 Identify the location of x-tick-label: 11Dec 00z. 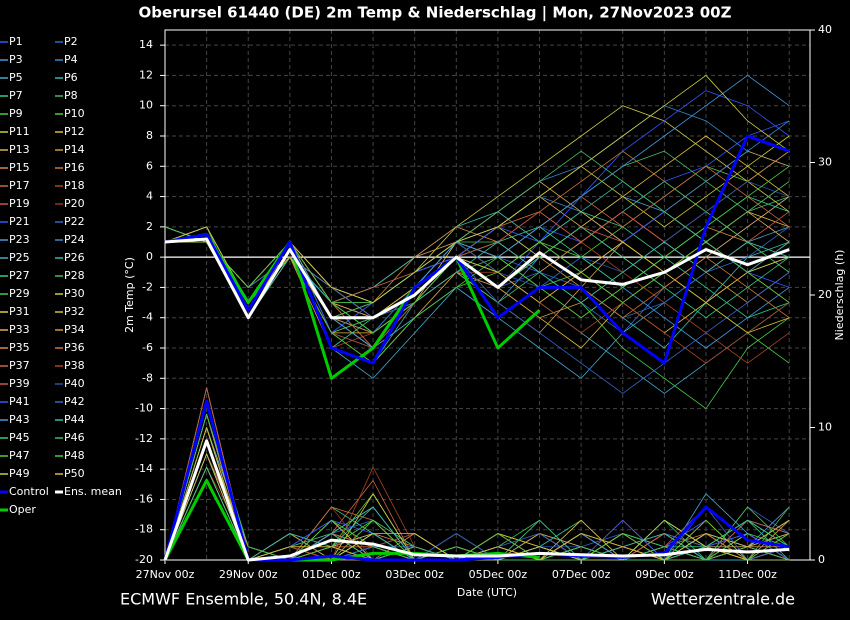
(747, 574).